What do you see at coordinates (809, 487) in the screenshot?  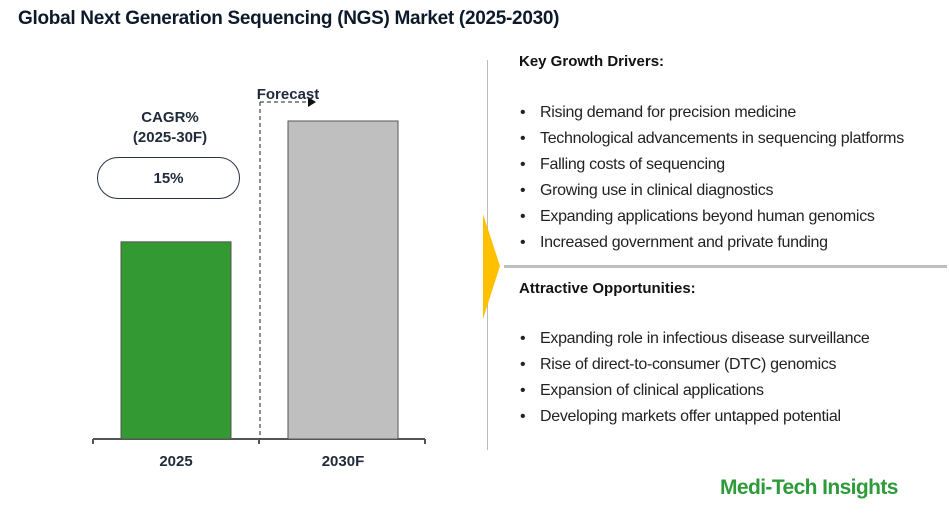 I see `brand-logo: Medi-Tech Insights` at bounding box center [809, 487].